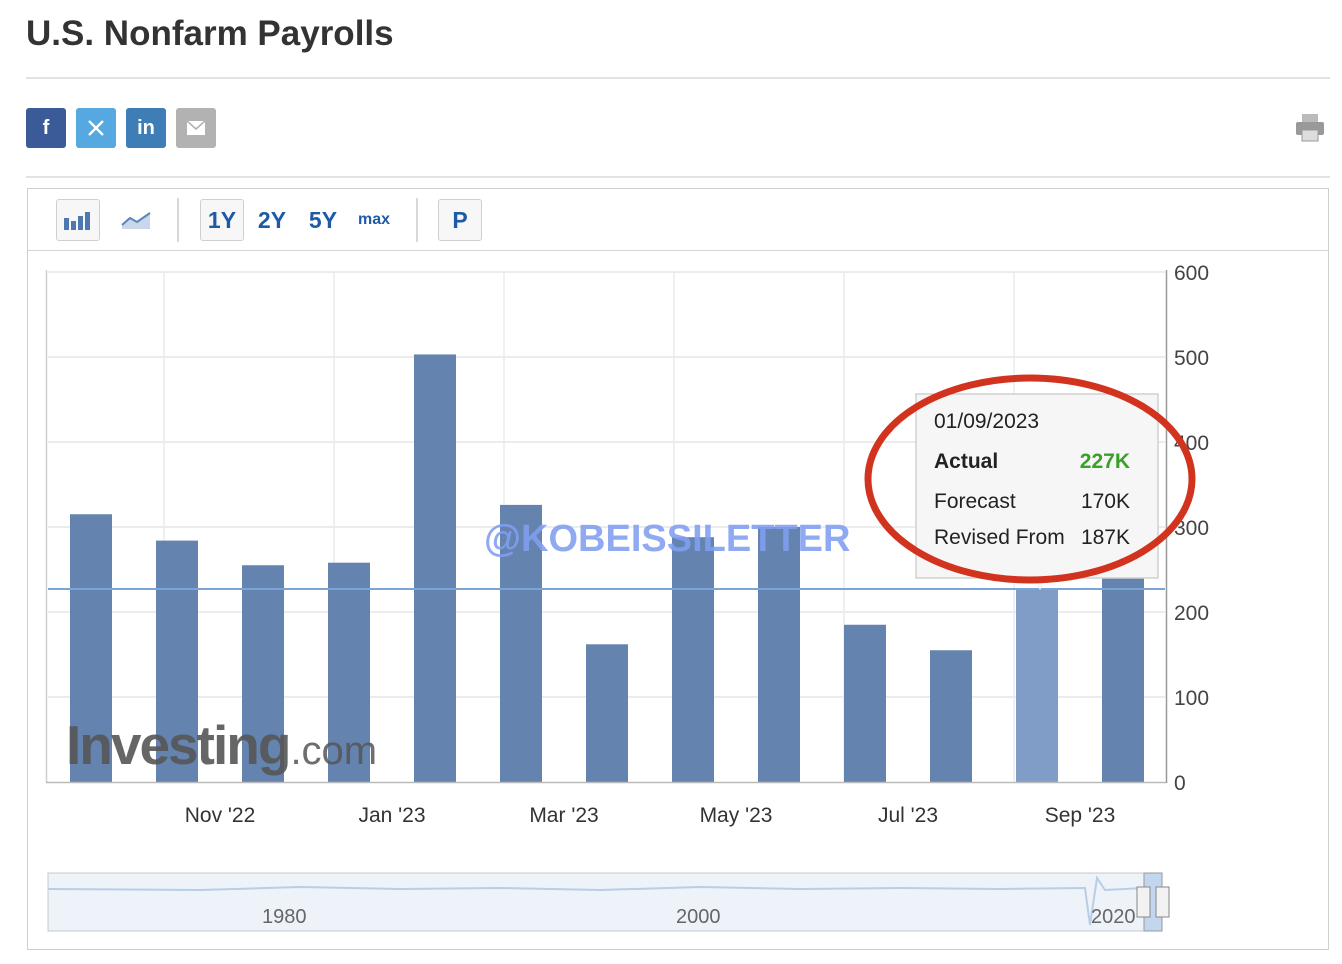 This screenshot has width=1342, height=964. I want to click on tooltip-box, so click(1037, 486).